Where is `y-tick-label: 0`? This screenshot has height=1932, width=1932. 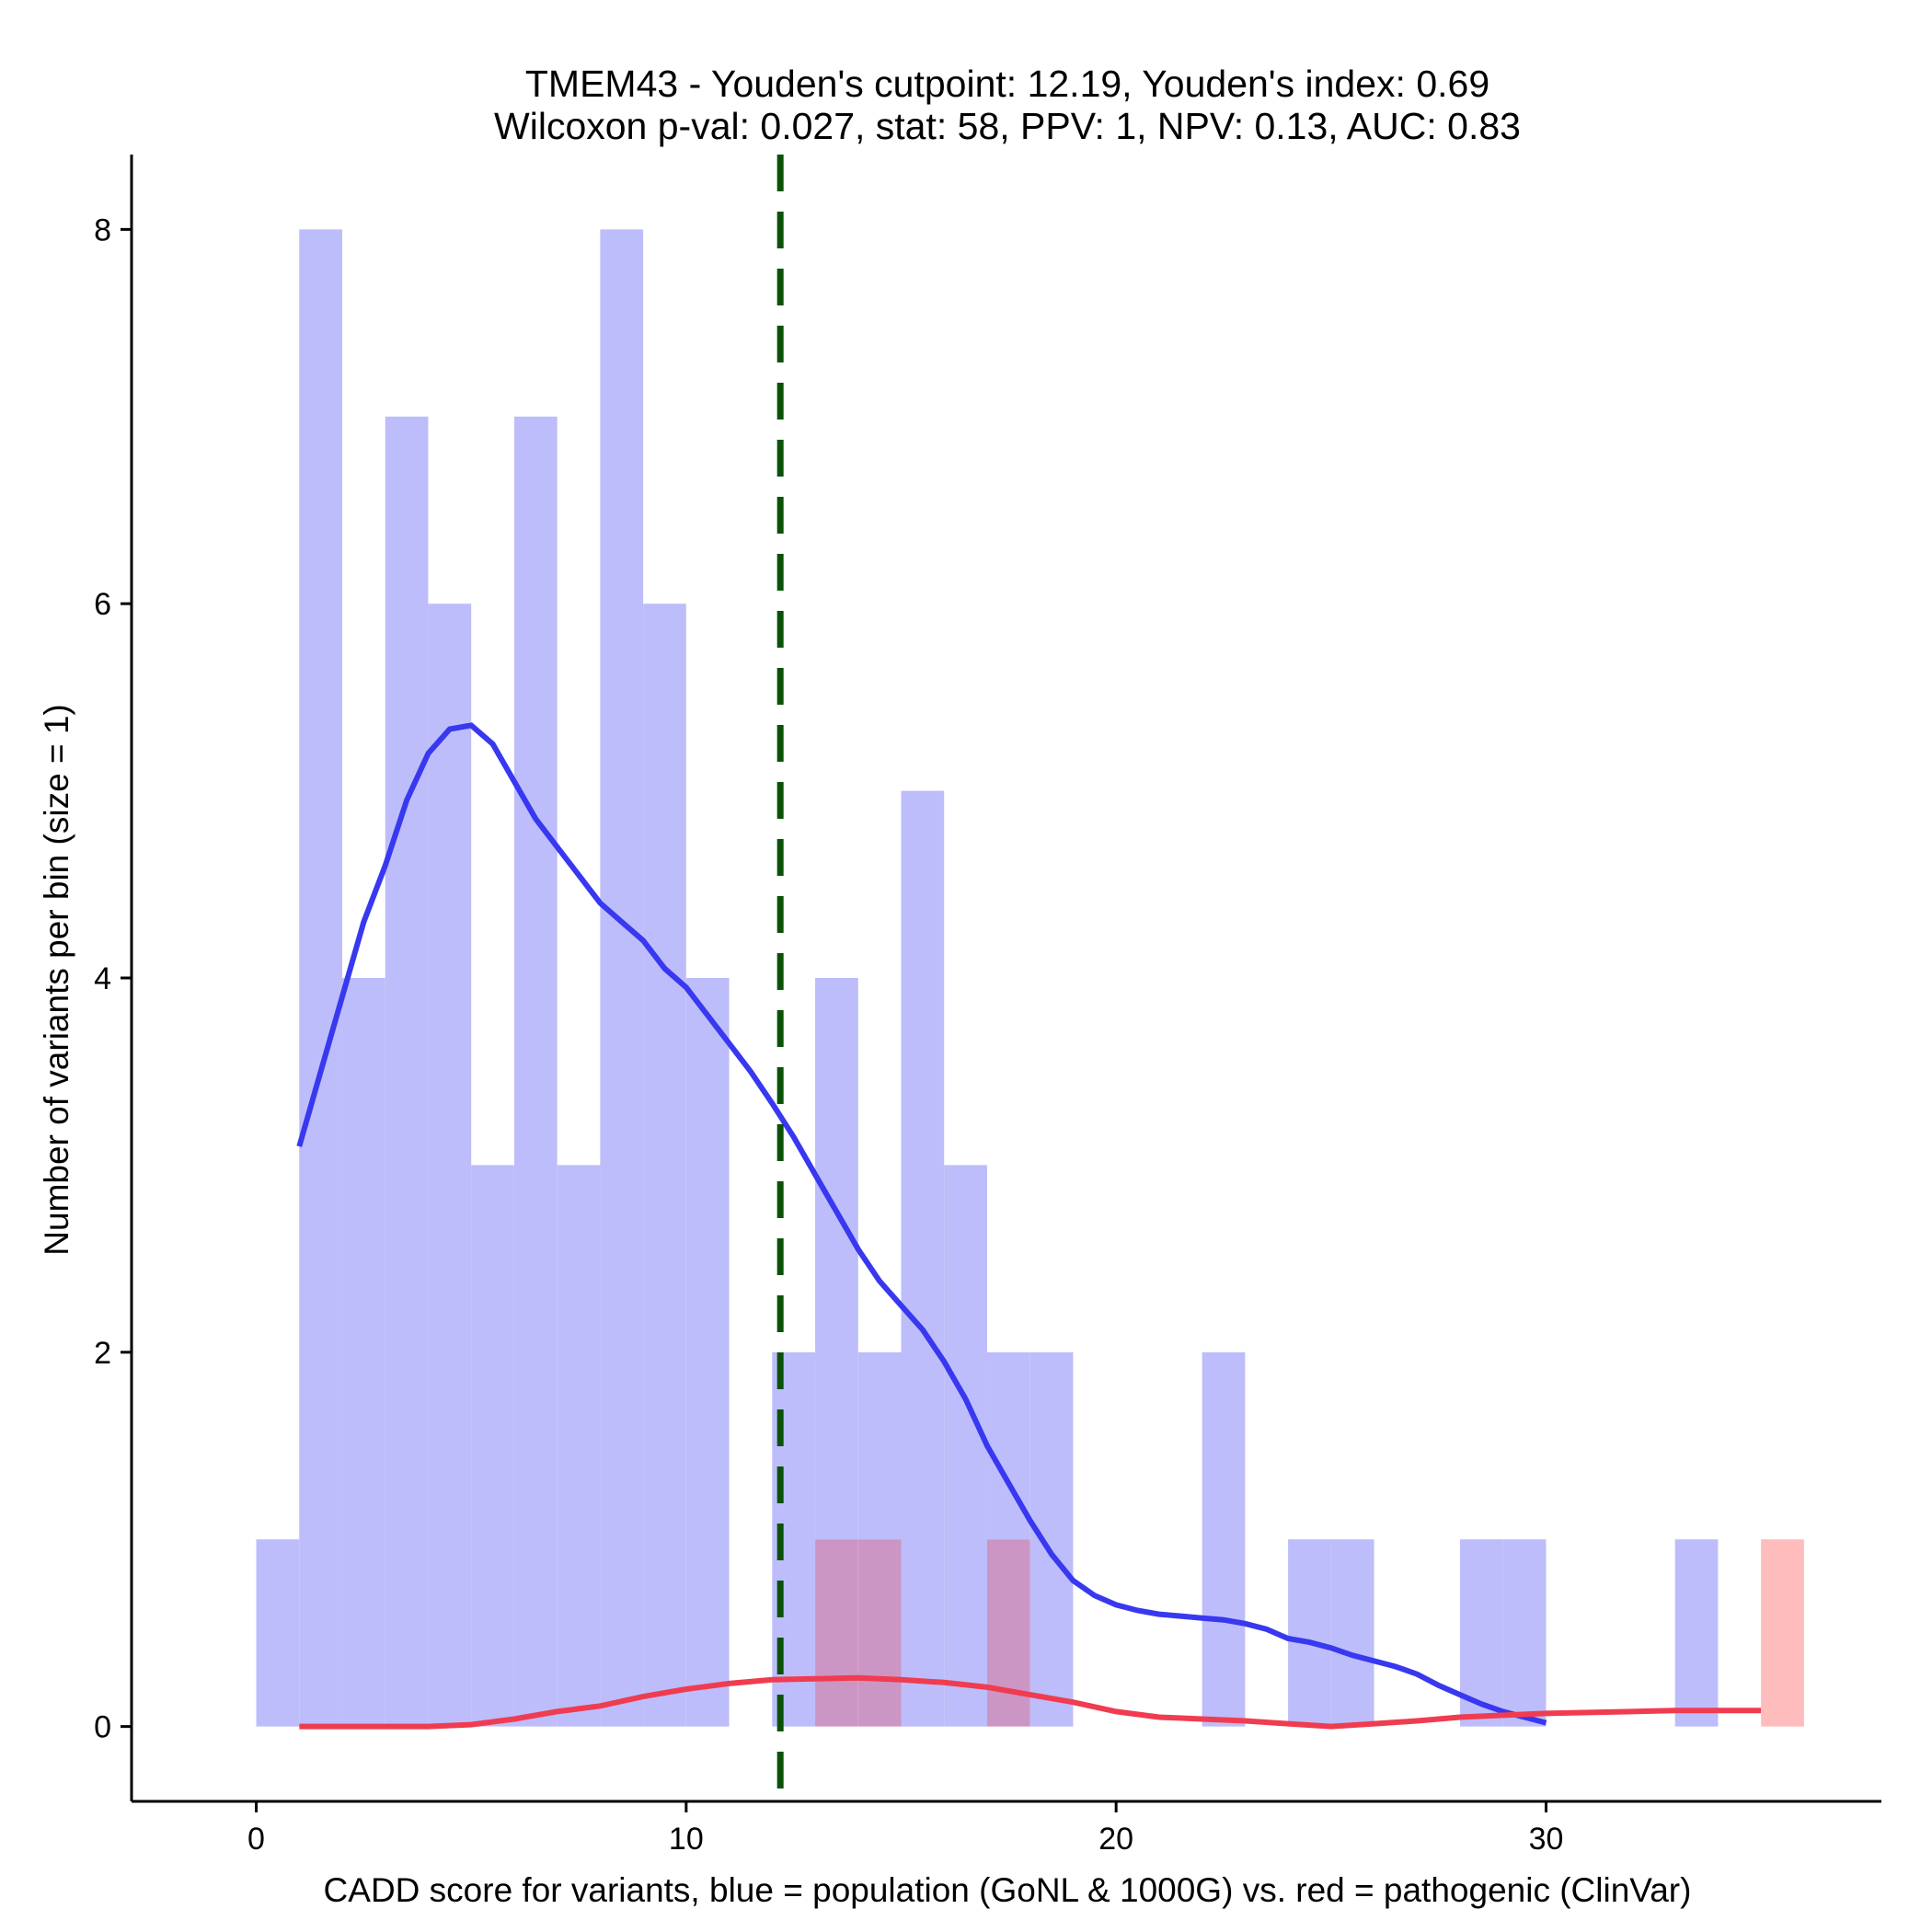 y-tick-label: 0 is located at coordinates (102, 1727).